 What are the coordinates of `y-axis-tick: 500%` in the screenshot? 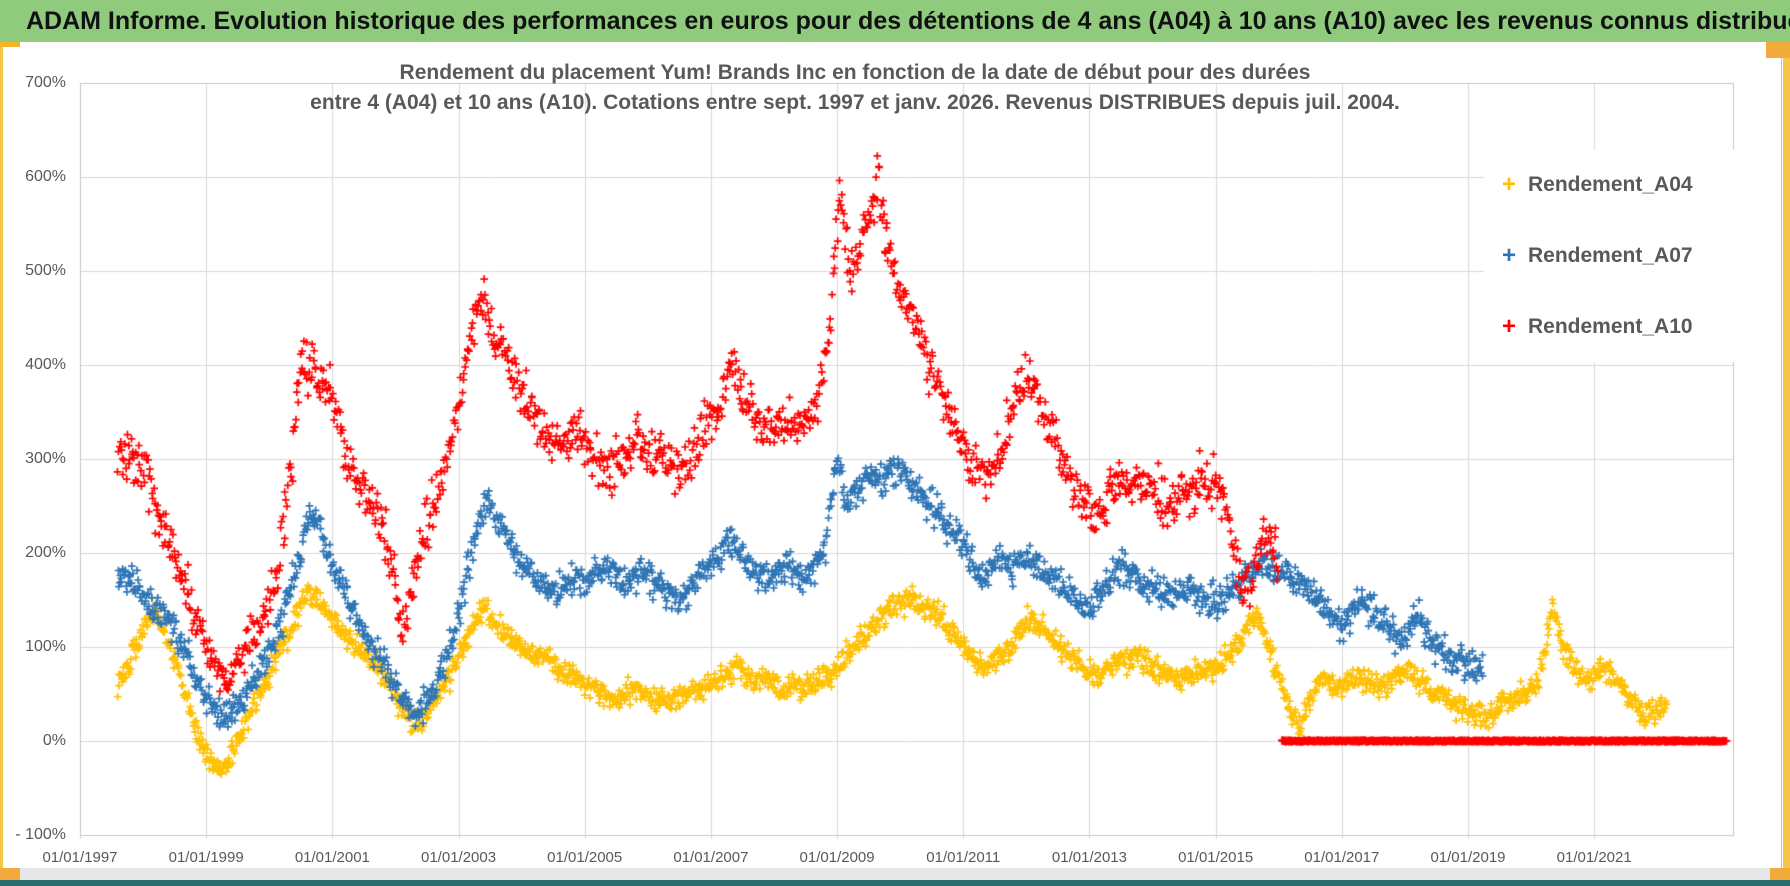 It's located at (45, 270).